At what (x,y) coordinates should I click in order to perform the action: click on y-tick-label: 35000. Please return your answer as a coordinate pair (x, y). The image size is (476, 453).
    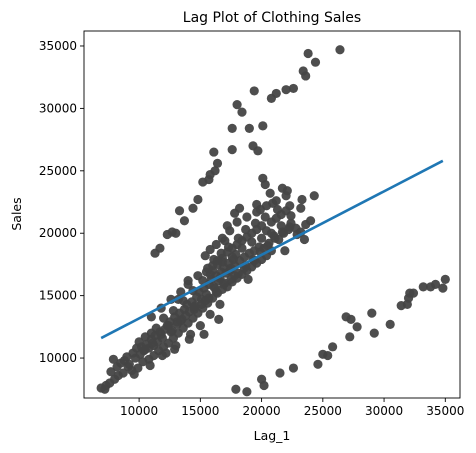
    Looking at the image, I should click on (58, 46).